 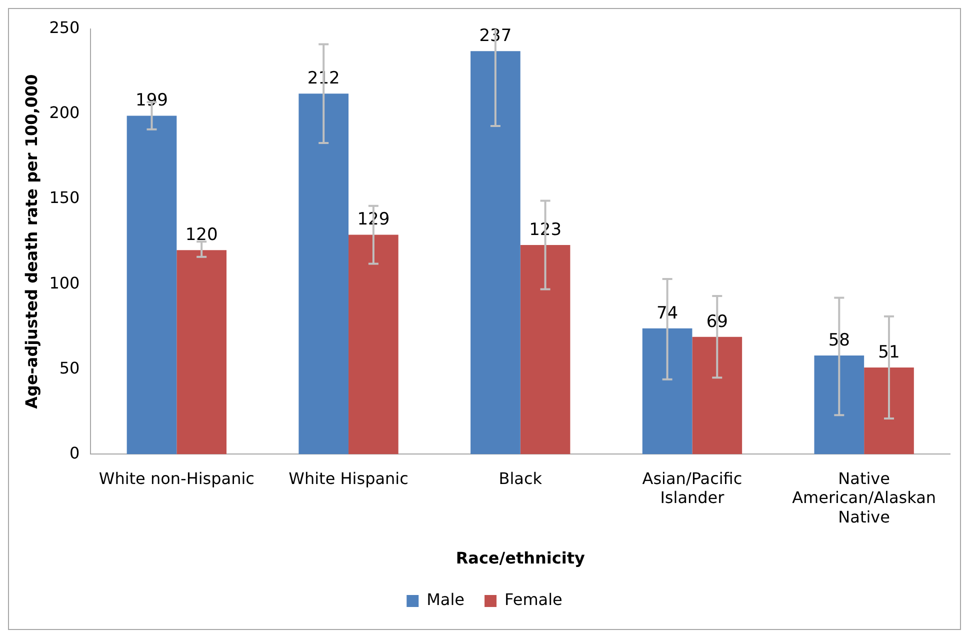 What do you see at coordinates (348, 478) in the screenshot?
I see `x-tick-label: White Hispanic` at bounding box center [348, 478].